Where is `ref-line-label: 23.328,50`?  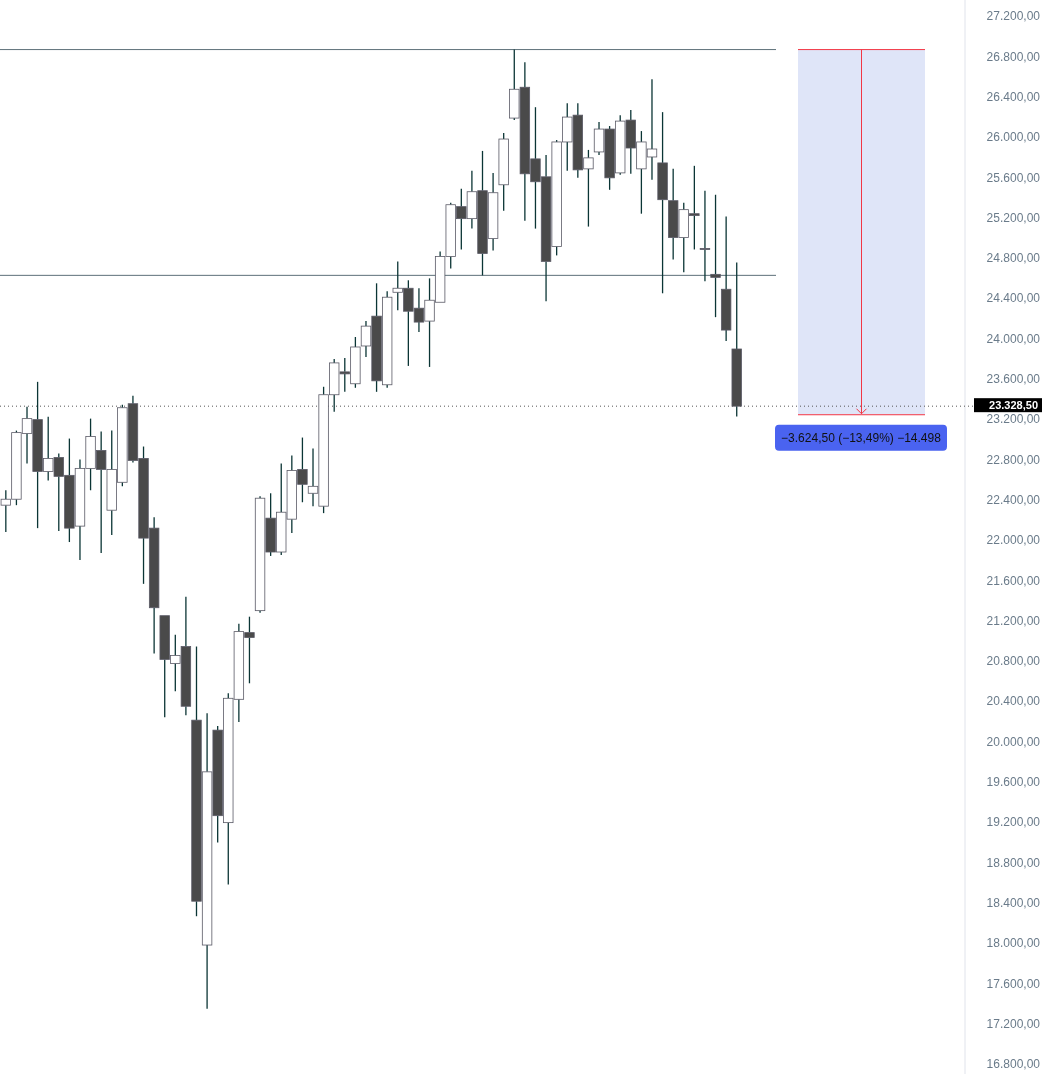
ref-line-label: 23.328,50 is located at coordinates (1013, 405).